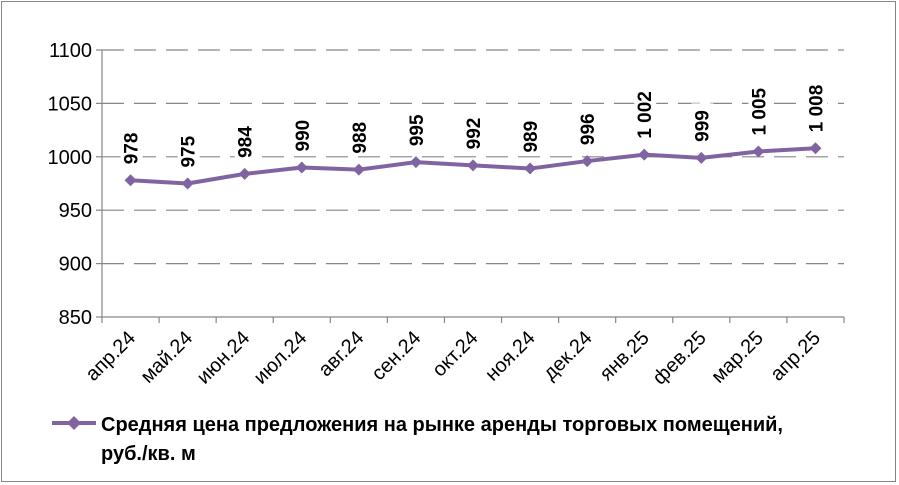  Describe the element at coordinates (75, 211) in the screenshot. I see `y-tick-label-950: 950` at that location.